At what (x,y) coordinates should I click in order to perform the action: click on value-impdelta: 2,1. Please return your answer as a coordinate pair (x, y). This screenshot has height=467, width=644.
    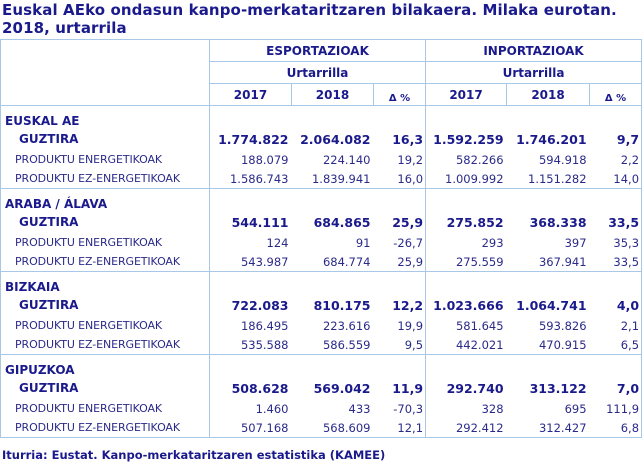
    Looking at the image, I should click on (616, 325).